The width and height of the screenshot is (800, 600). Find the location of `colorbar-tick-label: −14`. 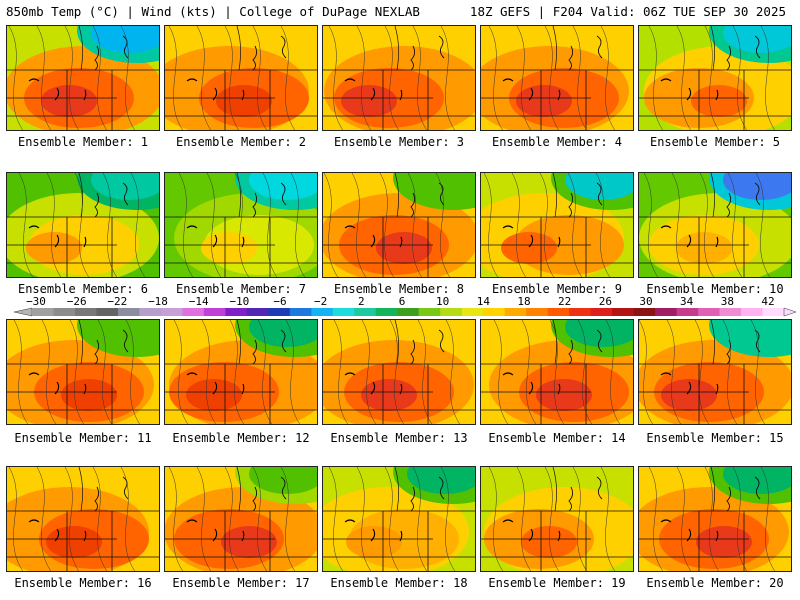

colorbar-tick-label: −14 is located at coordinates (199, 301).